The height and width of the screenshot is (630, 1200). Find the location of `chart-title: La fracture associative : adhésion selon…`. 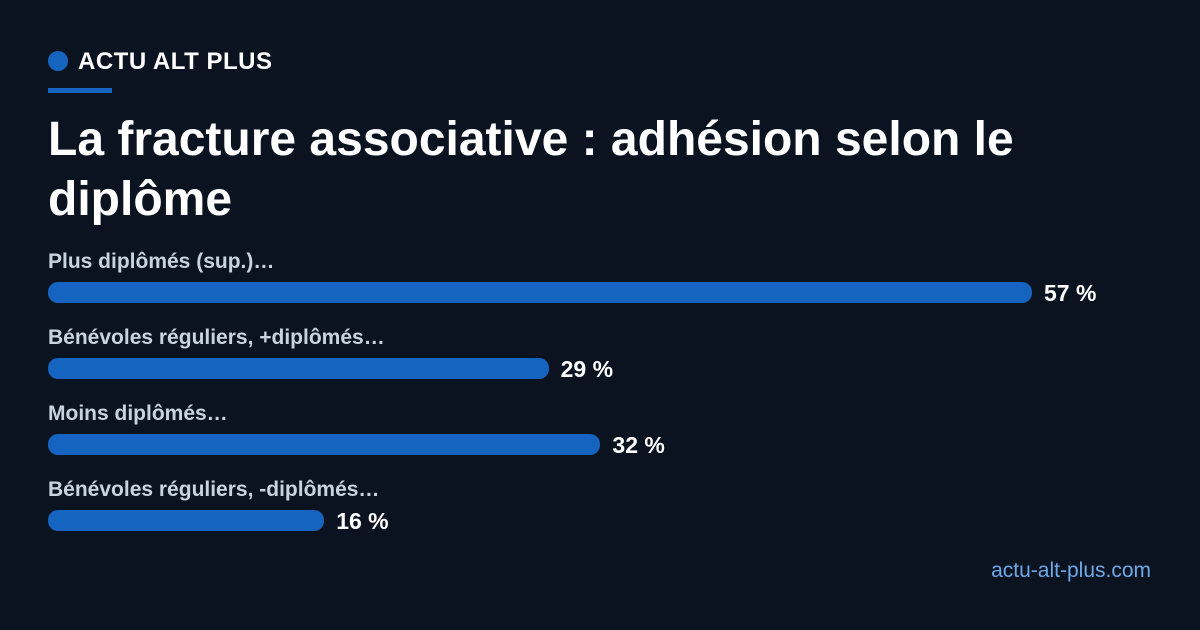

chart-title: La fracture associative : adhésion selon… is located at coordinates (531, 169).